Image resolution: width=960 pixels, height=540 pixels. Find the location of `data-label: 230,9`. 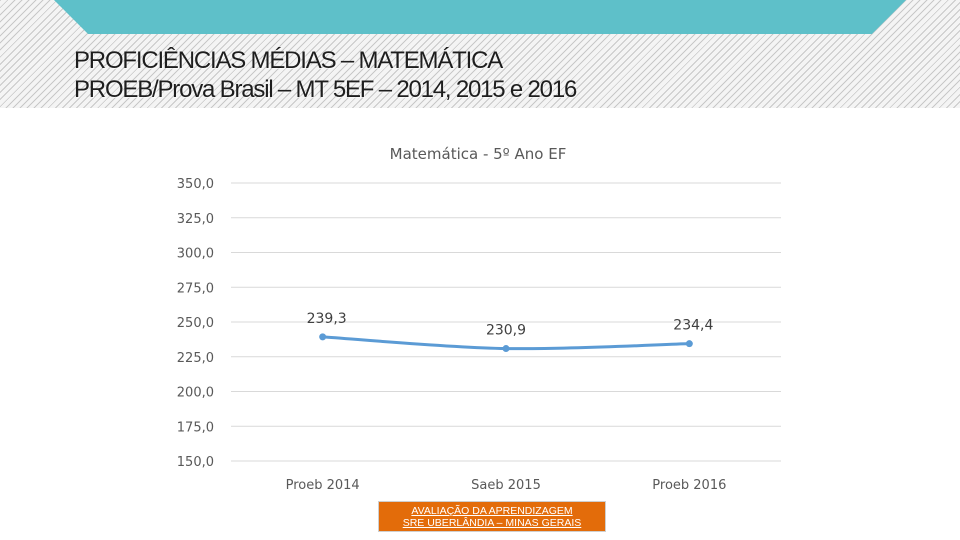

data-label: 230,9 is located at coordinates (506, 331).